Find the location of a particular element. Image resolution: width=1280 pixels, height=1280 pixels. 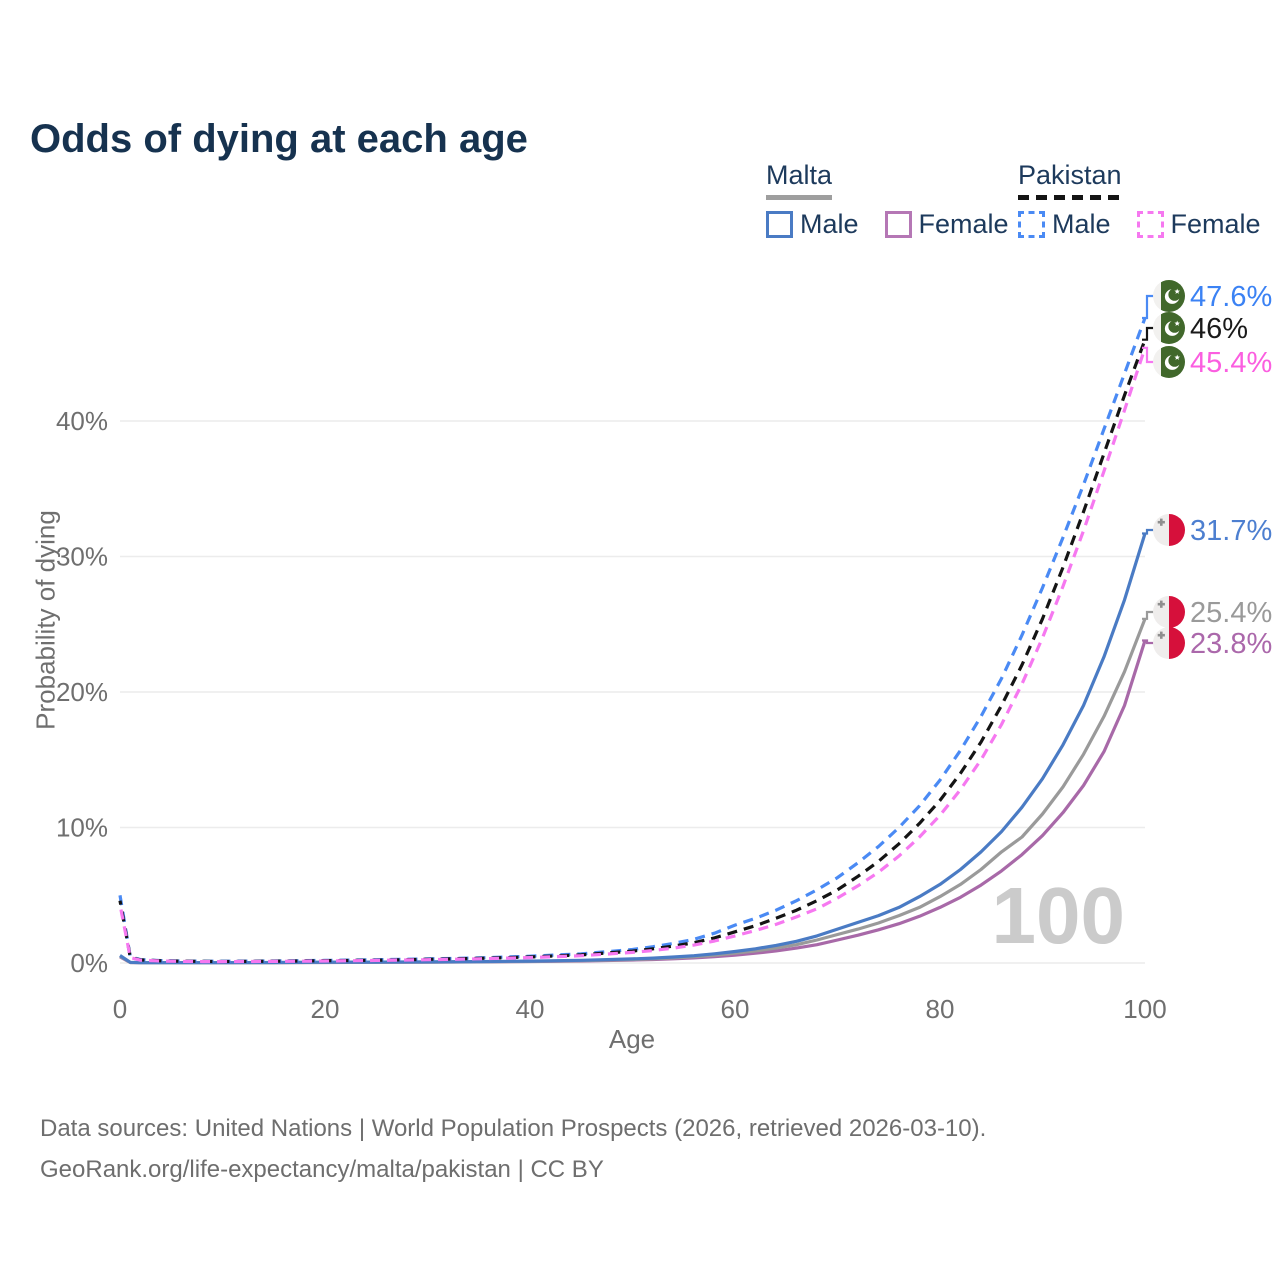

x-tick-label: 20 is located at coordinates (325, 1009).